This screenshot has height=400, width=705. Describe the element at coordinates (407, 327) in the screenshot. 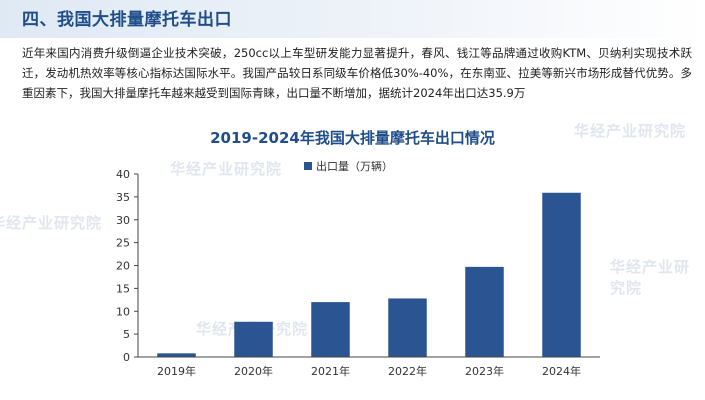

I see `bar-2022年` at that location.